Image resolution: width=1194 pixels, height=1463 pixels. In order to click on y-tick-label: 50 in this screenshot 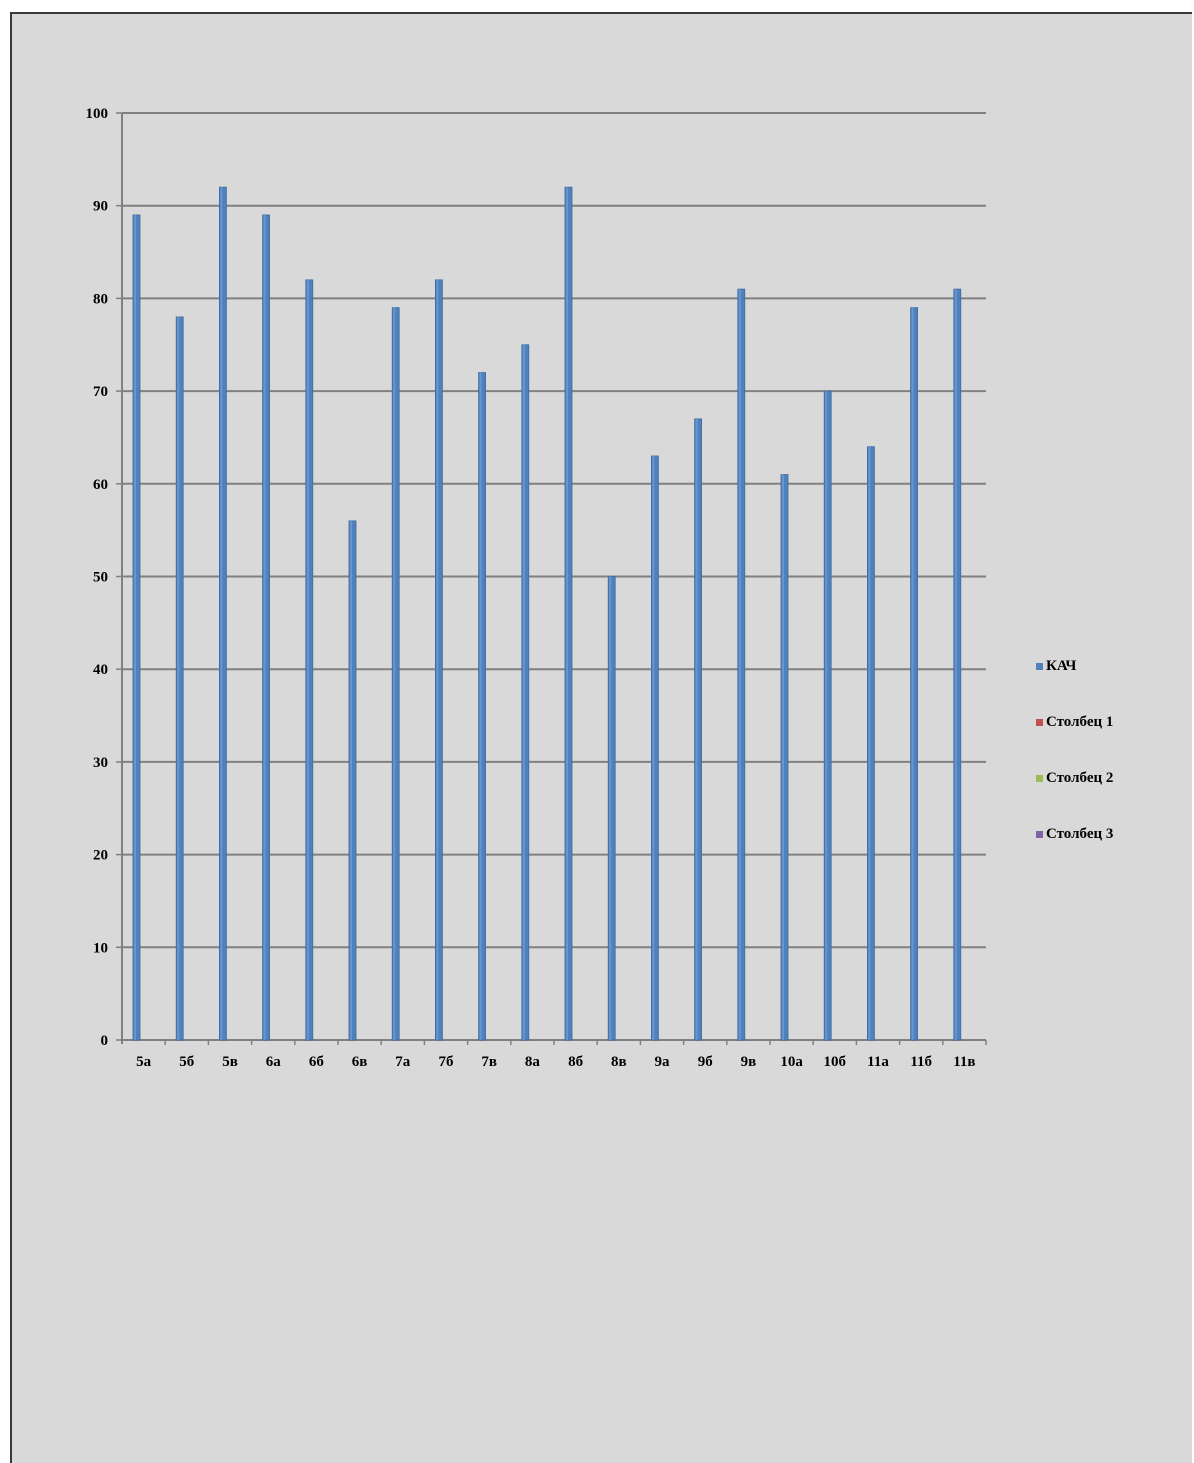, I will do `click(100, 578)`.